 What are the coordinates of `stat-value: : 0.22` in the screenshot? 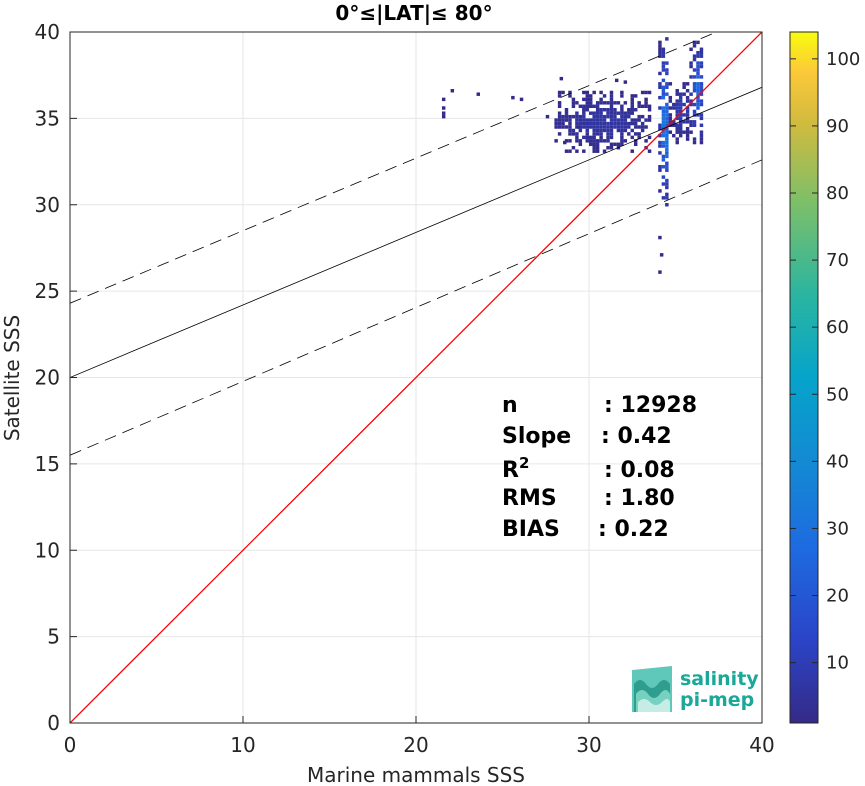 It's located at (633, 529).